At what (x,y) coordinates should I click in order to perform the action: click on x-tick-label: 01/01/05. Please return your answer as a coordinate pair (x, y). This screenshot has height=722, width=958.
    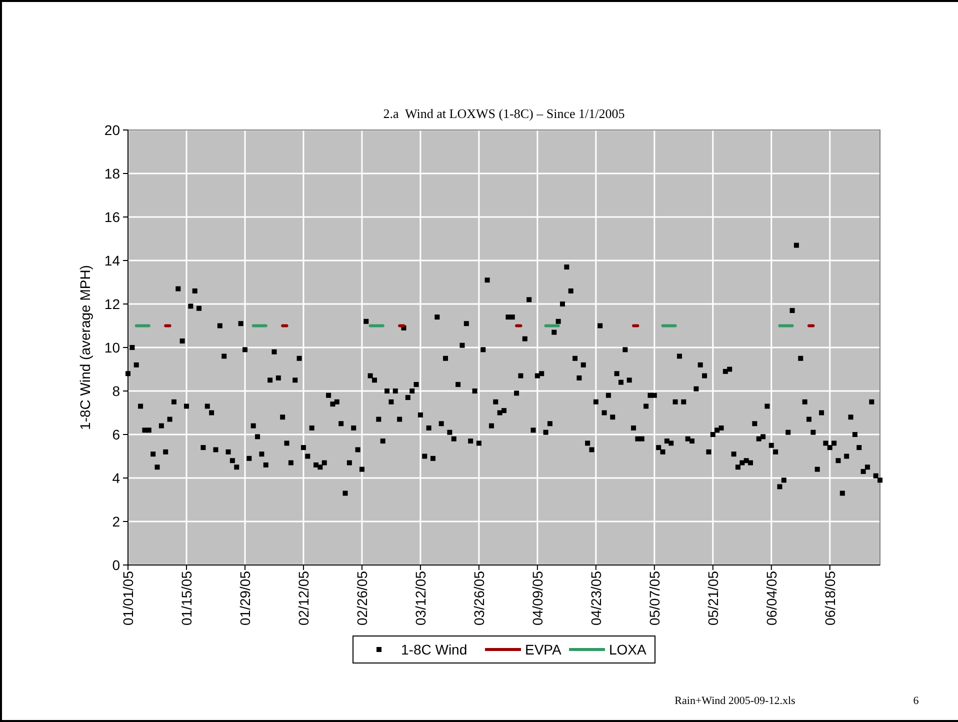
    Looking at the image, I should click on (128, 598).